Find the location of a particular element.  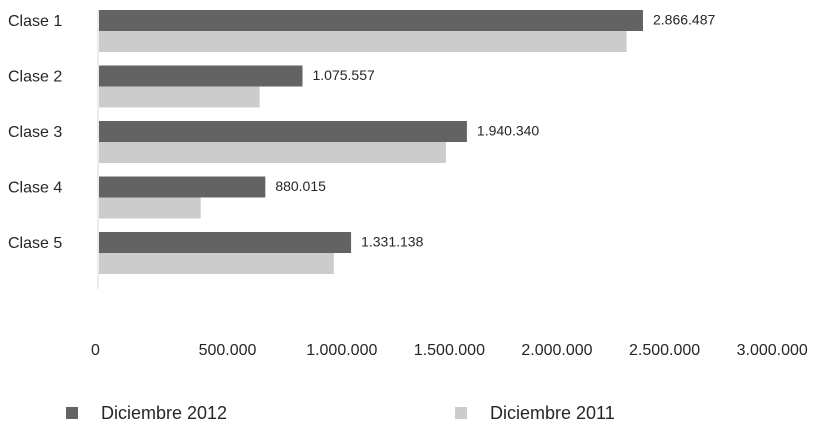

data-label-clase-4: 880.015 is located at coordinates (300, 186).